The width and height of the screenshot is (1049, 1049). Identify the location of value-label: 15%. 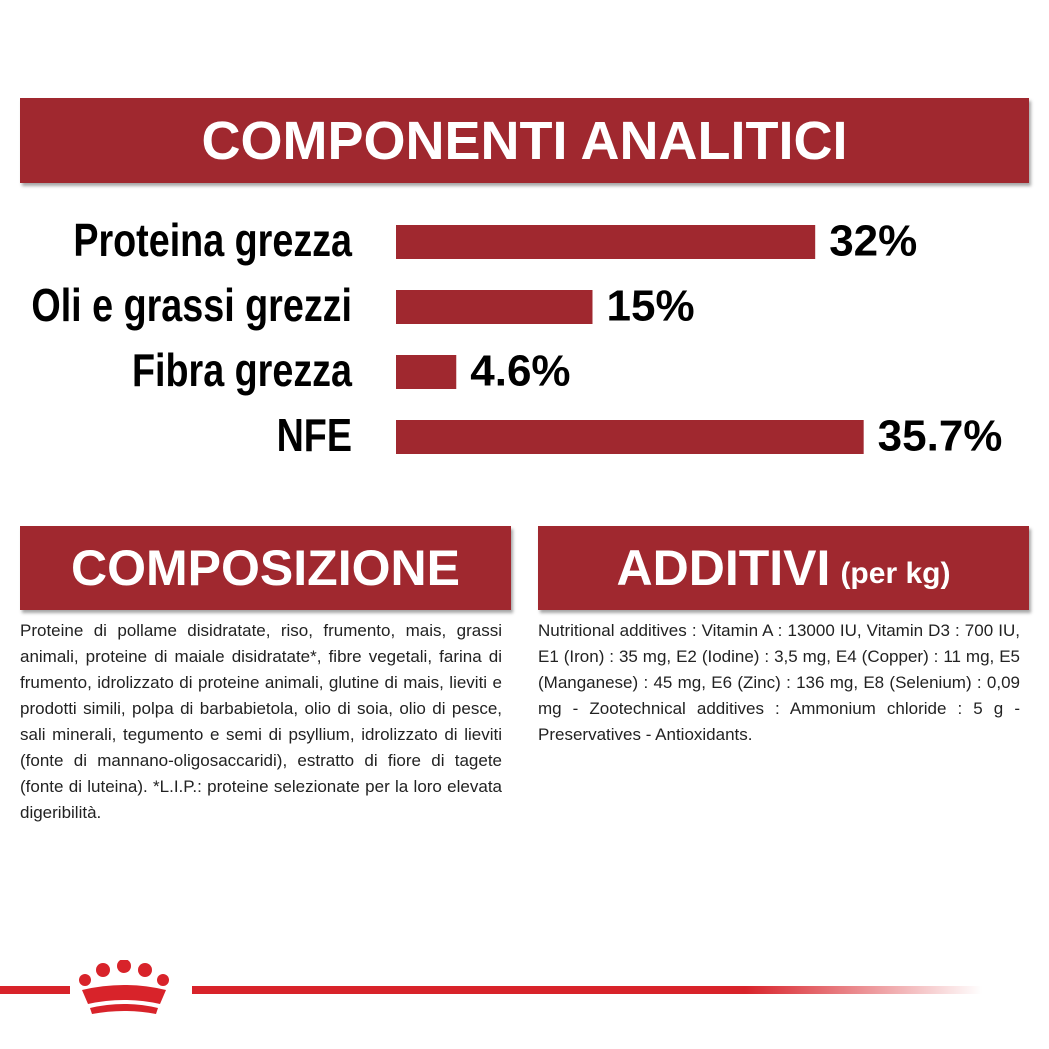
(651, 306).